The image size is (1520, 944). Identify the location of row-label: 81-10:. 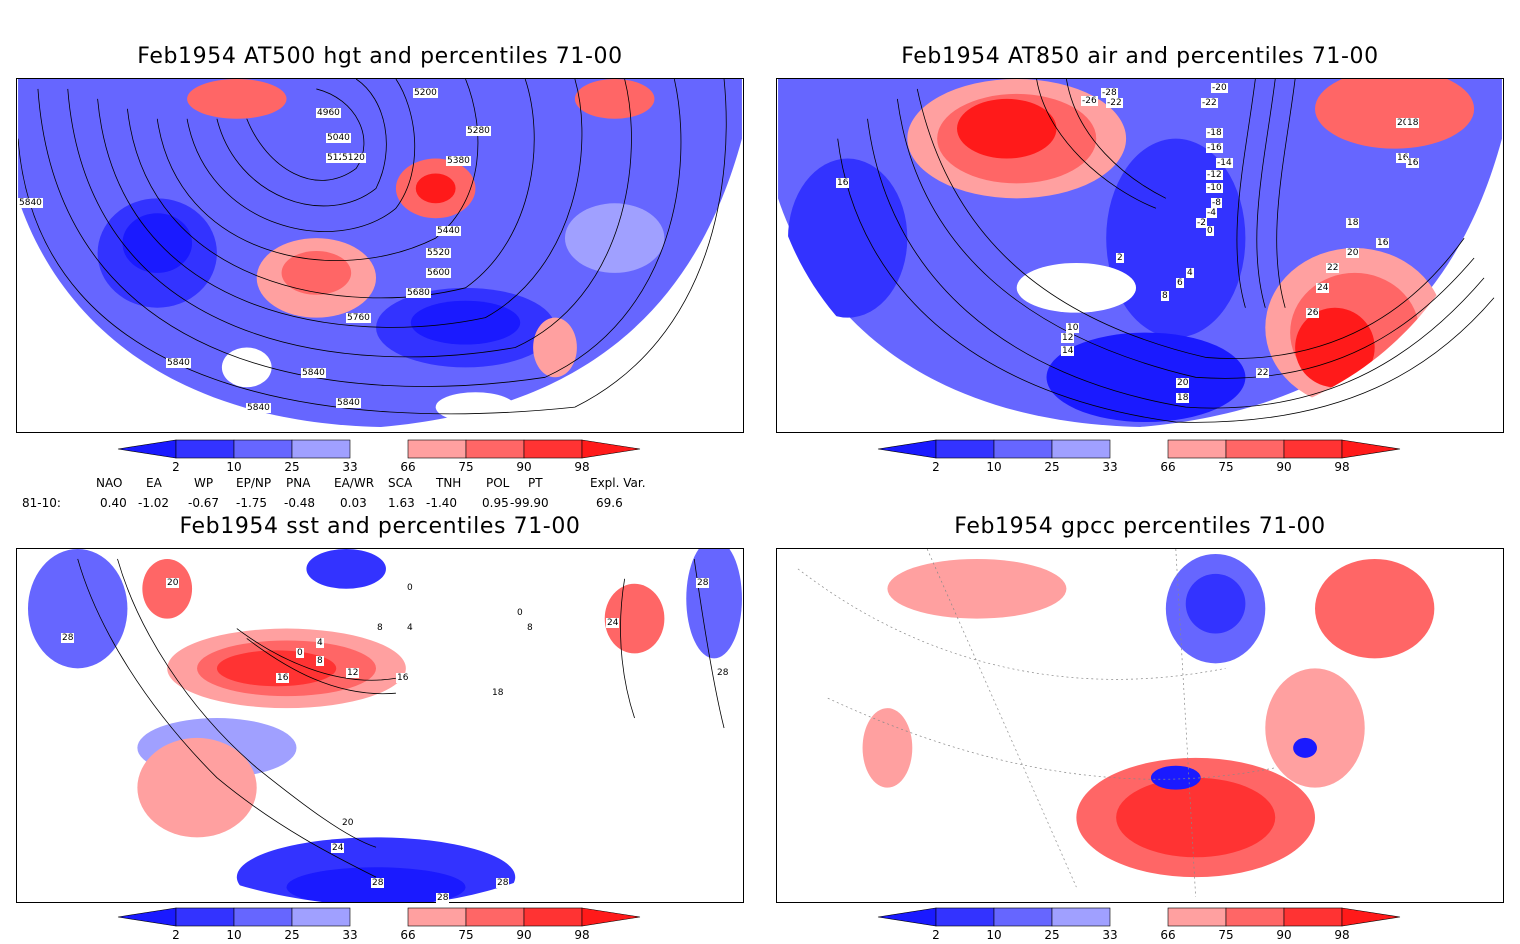
(41, 503).